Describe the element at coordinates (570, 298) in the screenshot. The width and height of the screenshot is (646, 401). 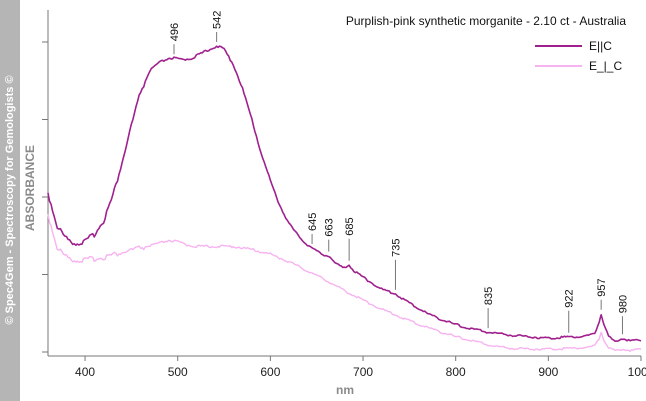
I see `peak-label: 922` at that location.